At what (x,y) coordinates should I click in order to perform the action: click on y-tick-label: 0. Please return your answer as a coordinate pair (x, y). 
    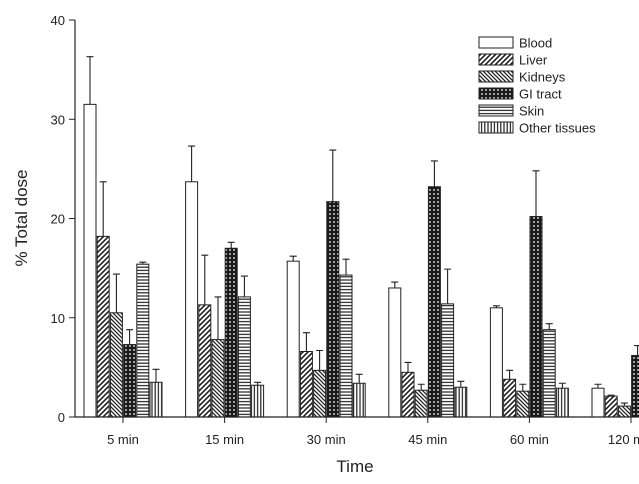
    Looking at the image, I should click on (61, 417).